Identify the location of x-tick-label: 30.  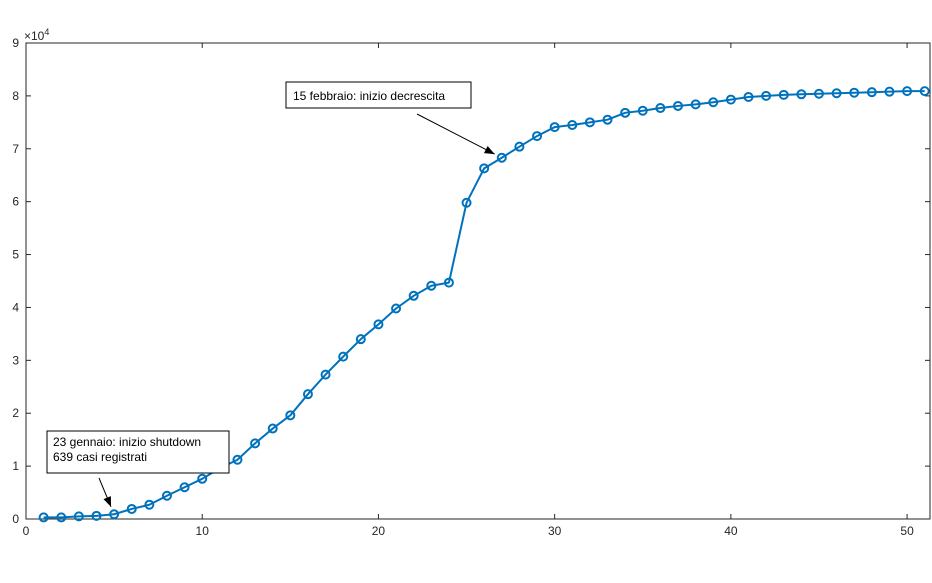
(555, 531).